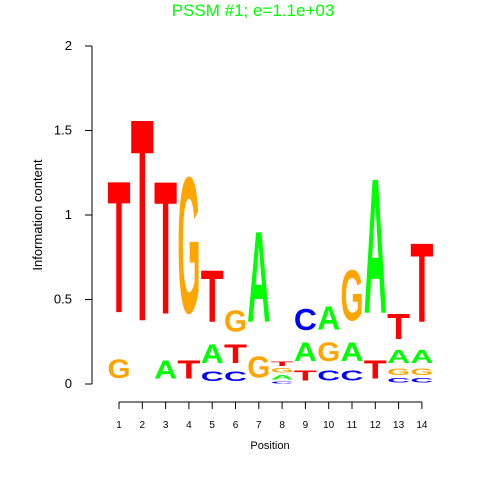 The image size is (480, 480). I want to click on x-tick-label: 9, so click(306, 425).